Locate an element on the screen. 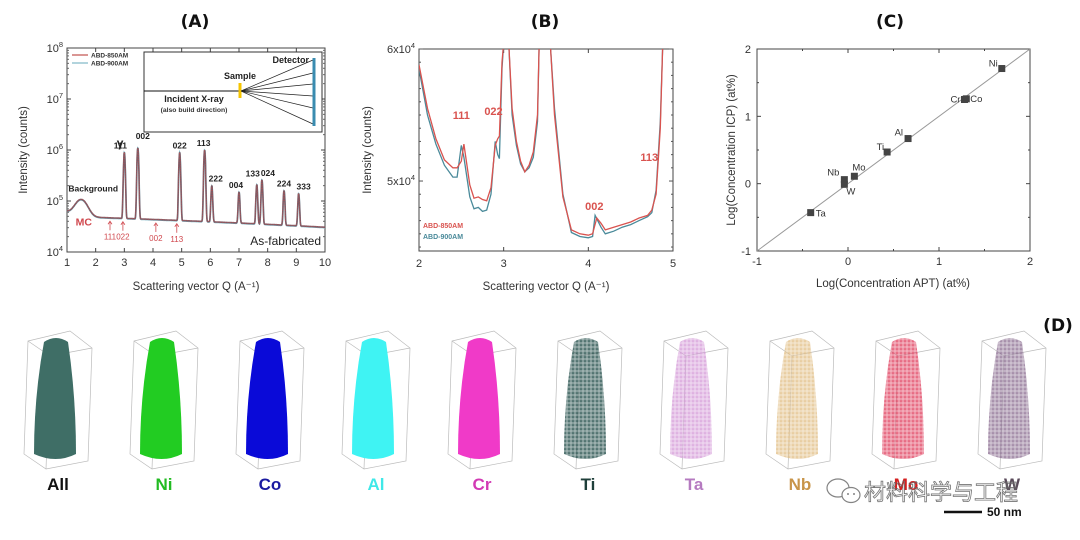 The height and width of the screenshot is (540, 1080). mc-peak-label-111: 111 is located at coordinates (110, 236).